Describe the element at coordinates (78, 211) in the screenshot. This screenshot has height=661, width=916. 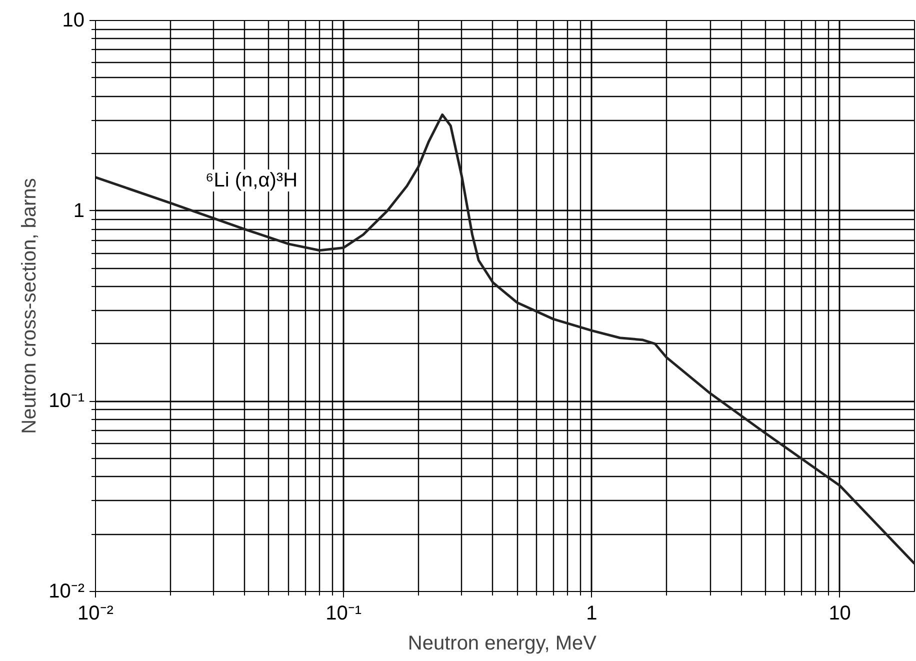
I see `y-tick-label: 1` at that location.